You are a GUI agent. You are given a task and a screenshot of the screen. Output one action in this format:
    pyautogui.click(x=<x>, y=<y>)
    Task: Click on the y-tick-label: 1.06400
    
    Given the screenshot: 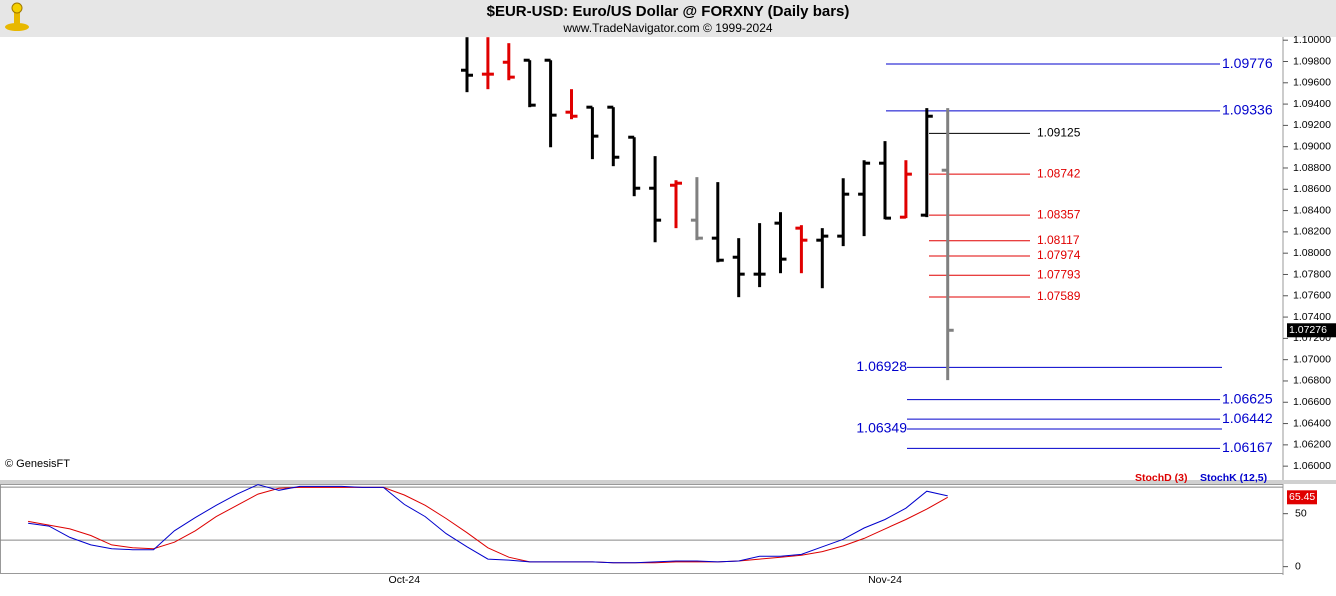 What is the action you would take?
    pyautogui.click(x=1312, y=423)
    